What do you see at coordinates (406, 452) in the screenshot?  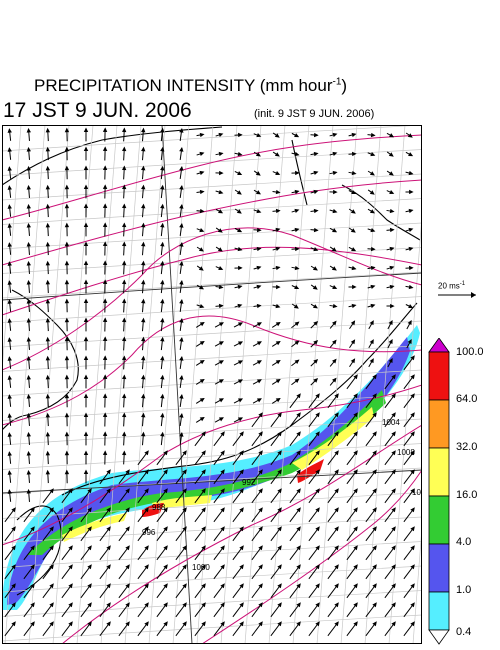 I see `isobar-label: 1008` at bounding box center [406, 452].